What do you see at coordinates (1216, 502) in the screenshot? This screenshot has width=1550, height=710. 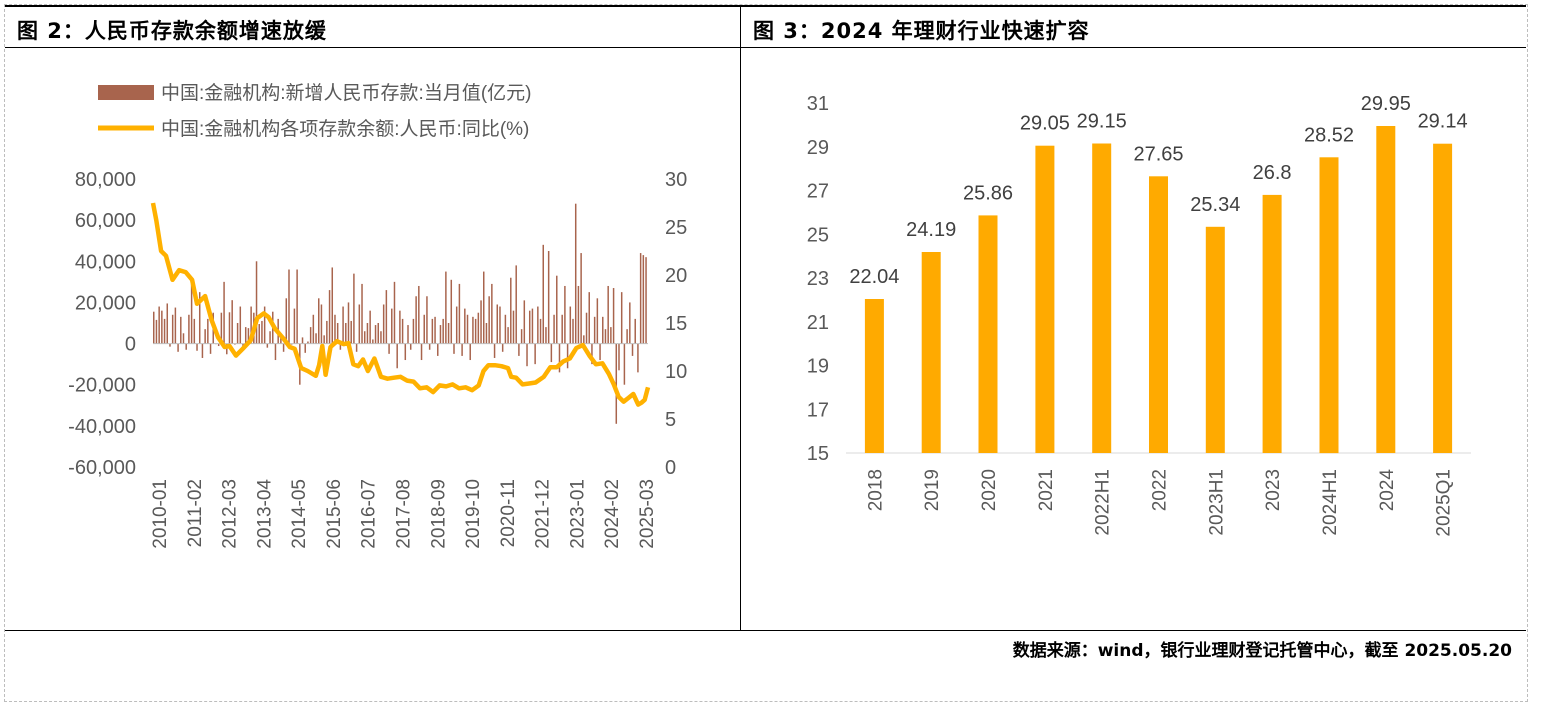 I see `x-tick-label: 2023H1` at bounding box center [1216, 502].